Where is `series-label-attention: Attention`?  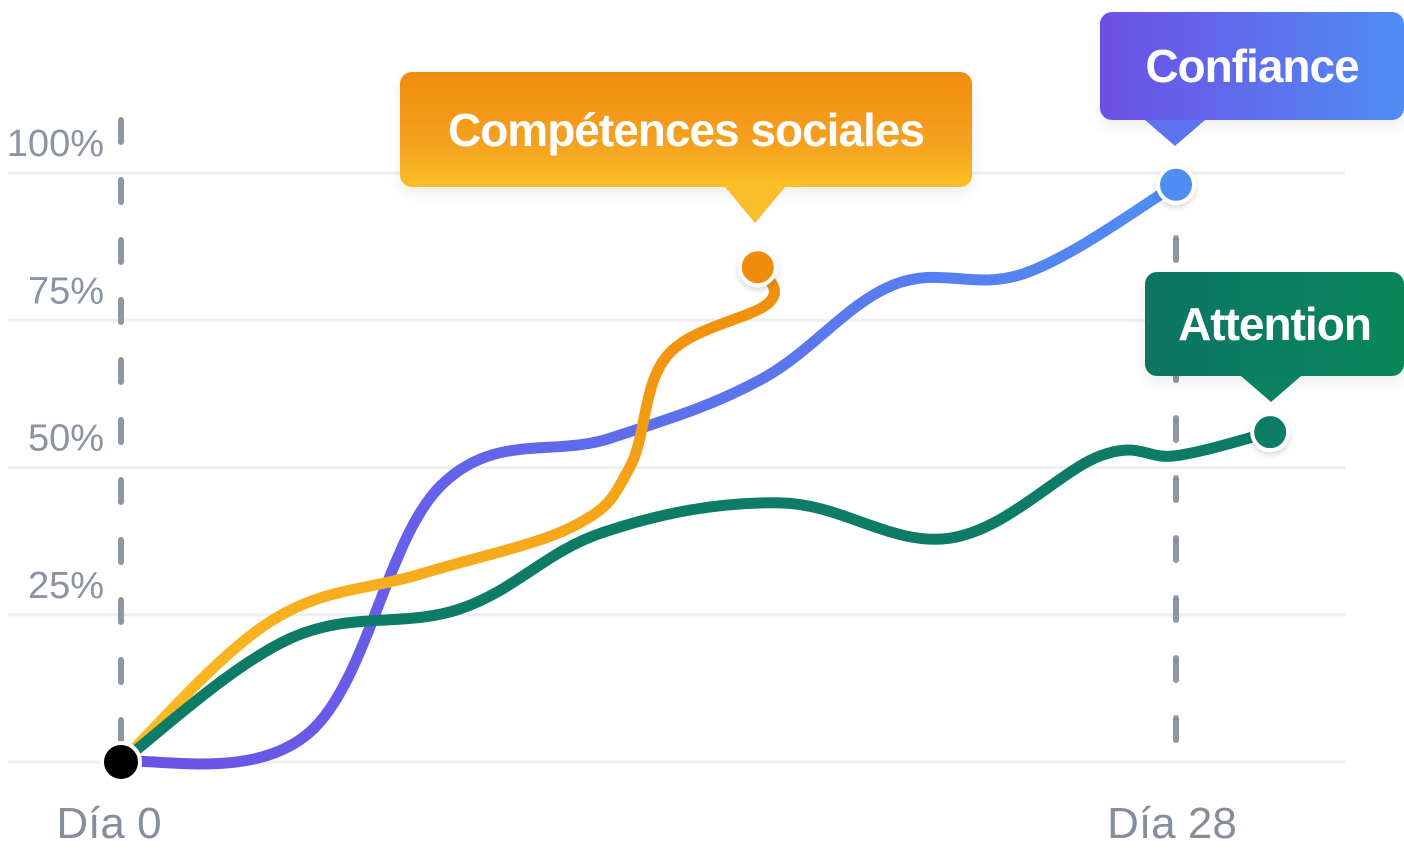 series-label-attention: Attention is located at coordinates (1274, 337).